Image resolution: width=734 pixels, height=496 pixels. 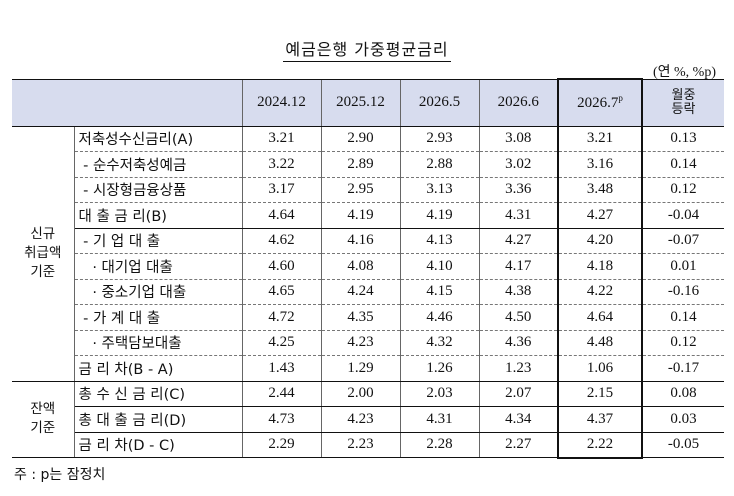 I want to click on provisional-mark: p, so click(x=620, y=98).